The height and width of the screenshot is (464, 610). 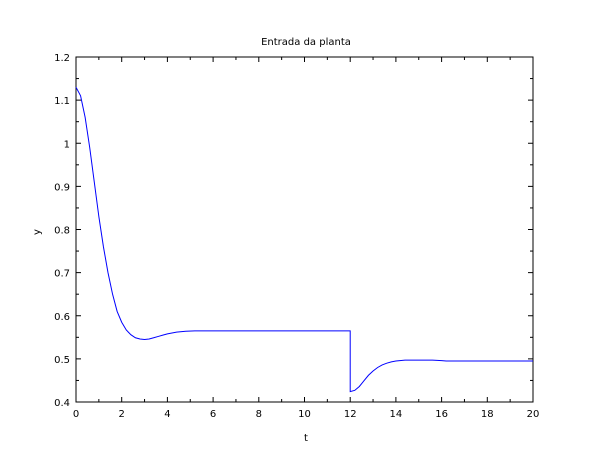 I want to click on y-tick-label: 1, so click(x=67, y=144).